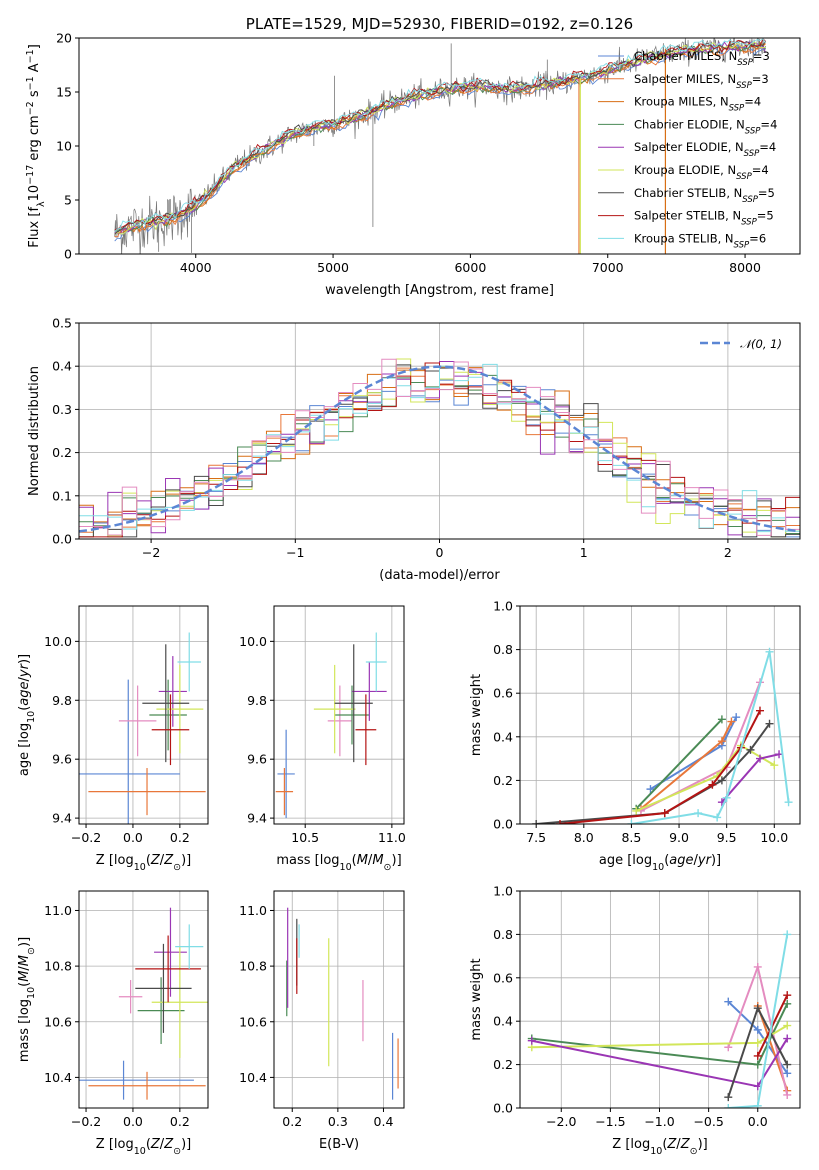 This screenshot has width=819, height=1170. Describe the element at coordinates (631, 837) in the screenshot. I see `x-tick-label: 8.5` at that location.